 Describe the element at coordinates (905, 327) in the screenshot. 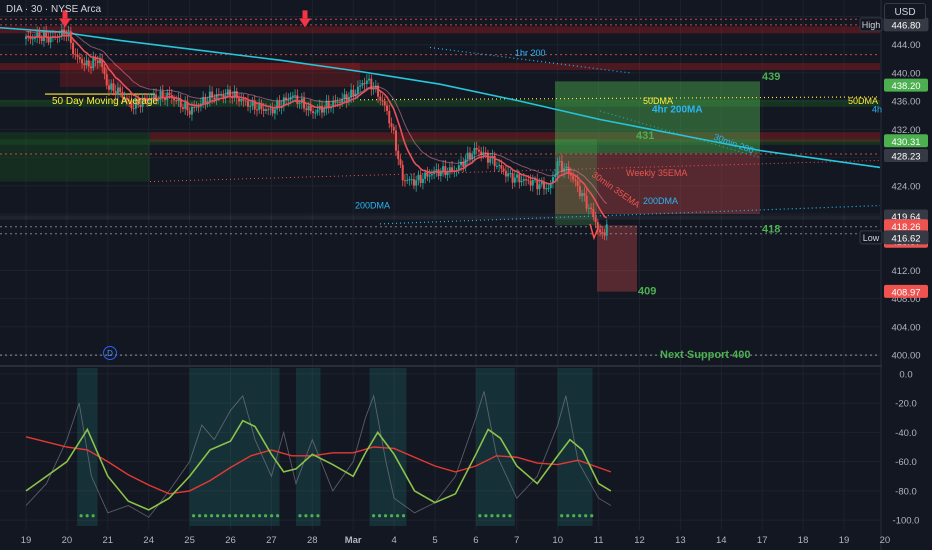

I see `price-tick: 404.00` at that location.